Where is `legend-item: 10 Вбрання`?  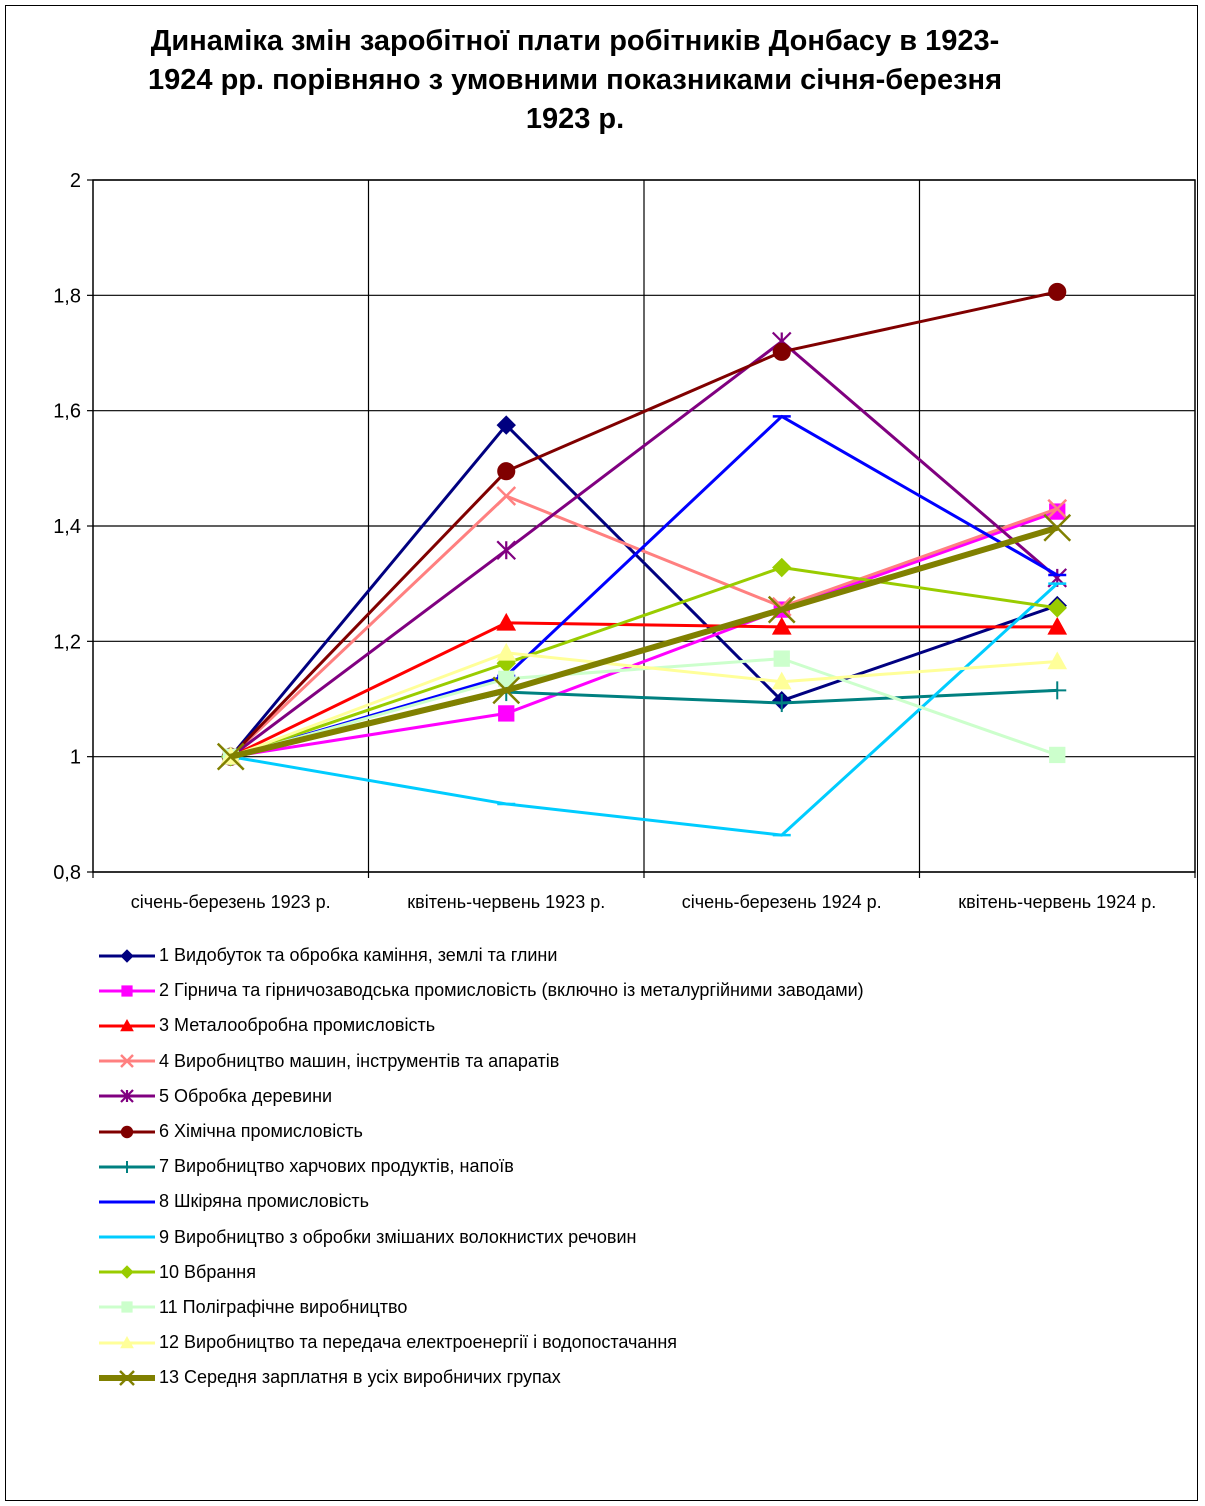
legend-item: 10 Вбрання is located at coordinates (480, 1272).